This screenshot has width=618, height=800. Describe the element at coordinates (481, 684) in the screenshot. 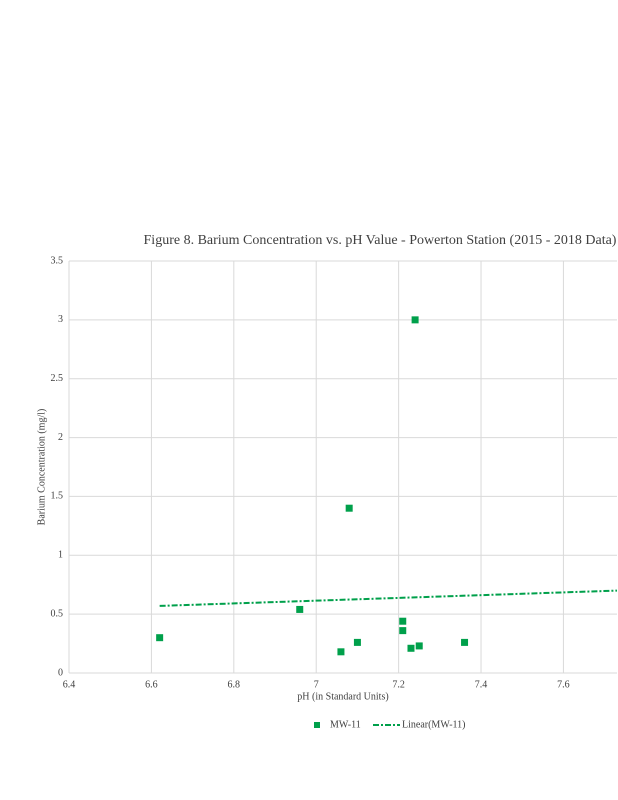

I see `x-tick-label: 7.4` at that location.